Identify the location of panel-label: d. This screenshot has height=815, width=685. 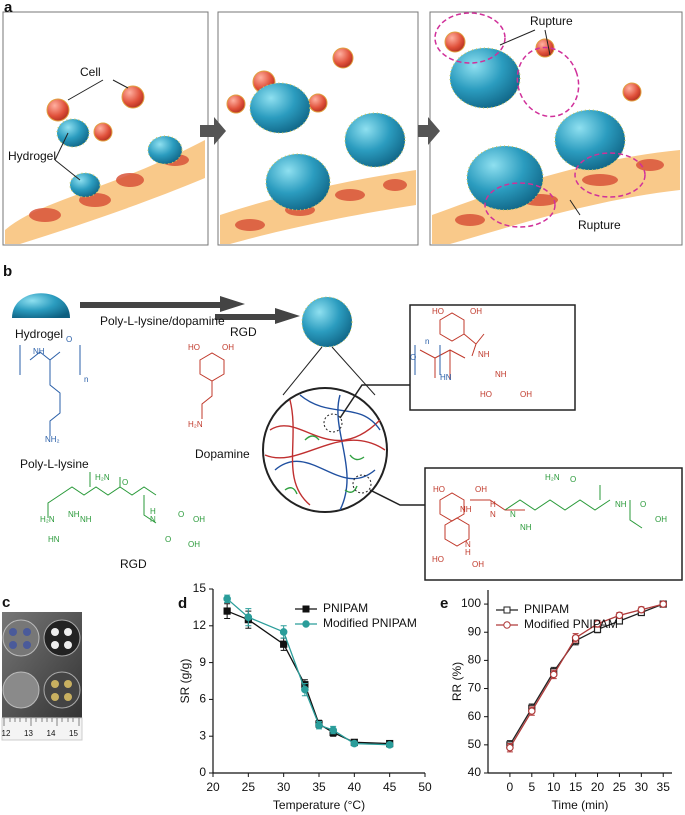
(182, 603).